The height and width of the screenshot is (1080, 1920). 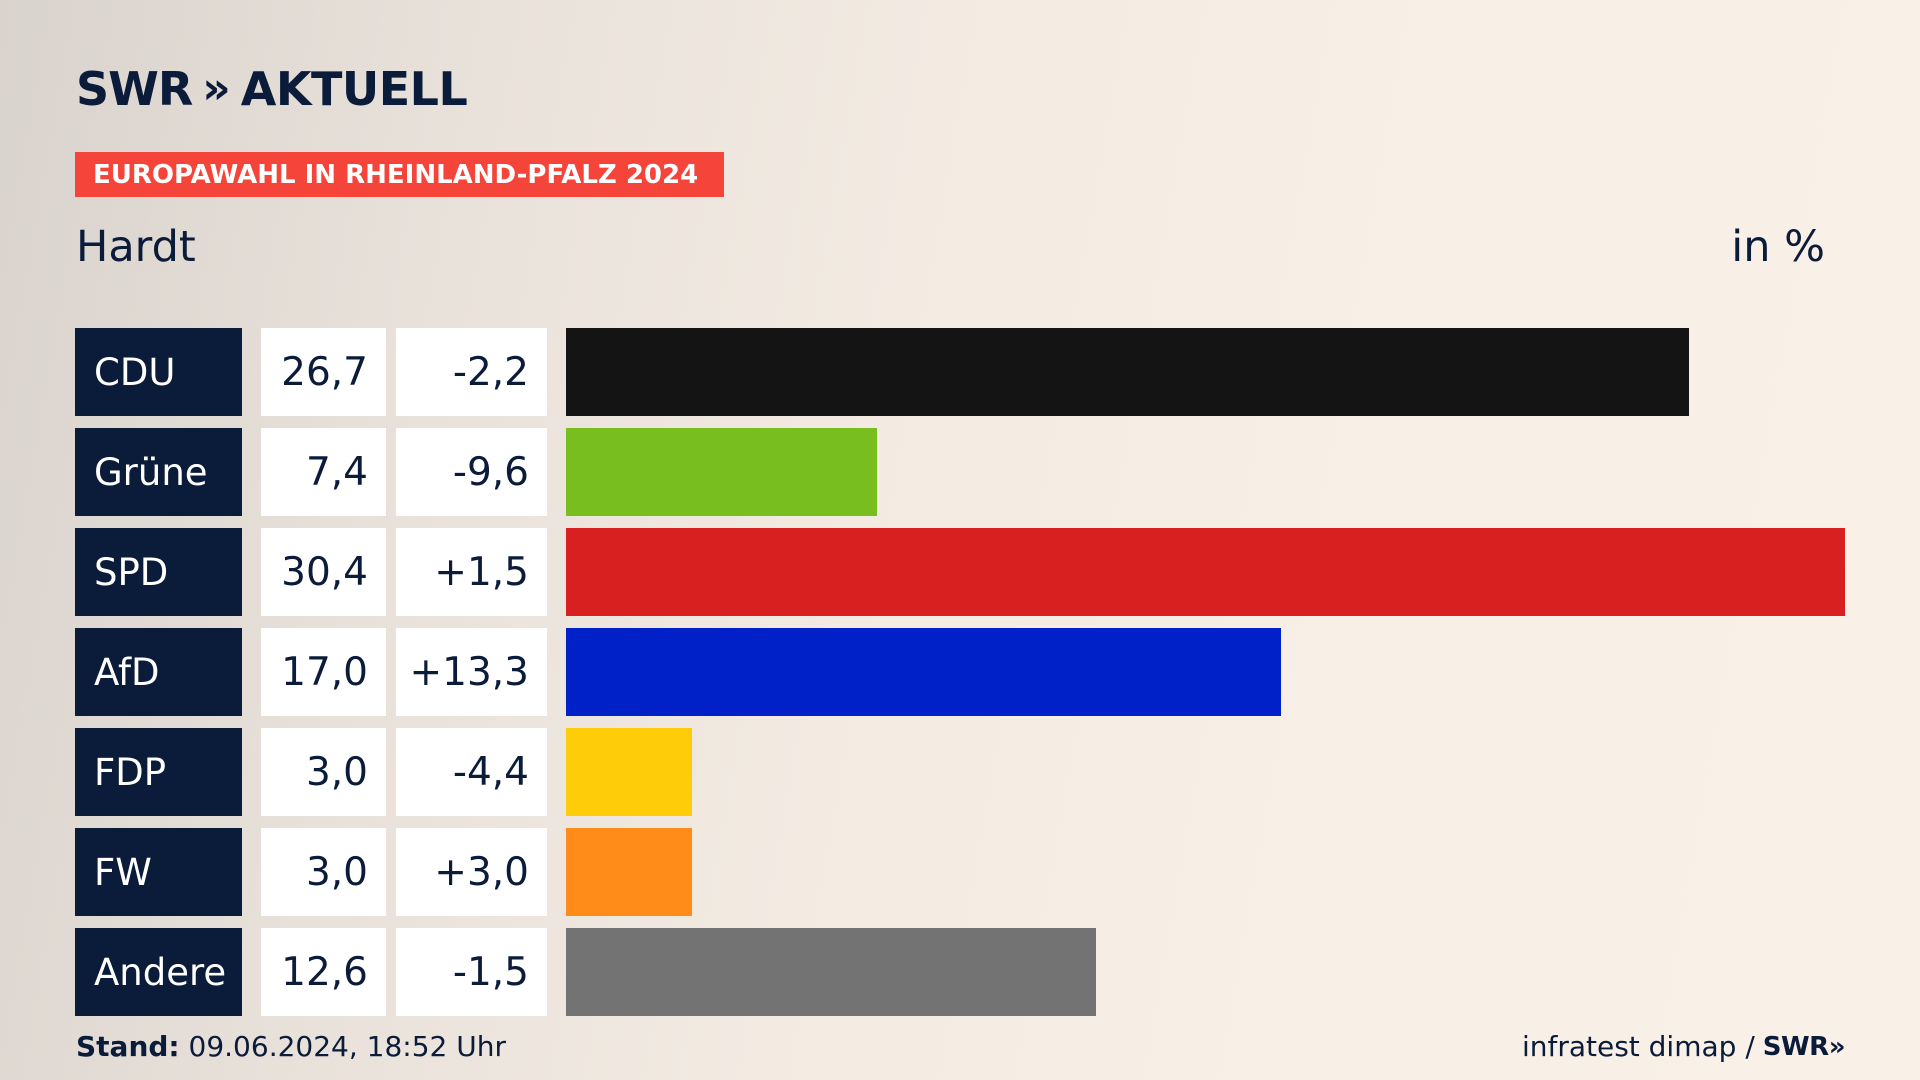 I want to click on stand-label: Stand:, so click(x=128, y=1046).